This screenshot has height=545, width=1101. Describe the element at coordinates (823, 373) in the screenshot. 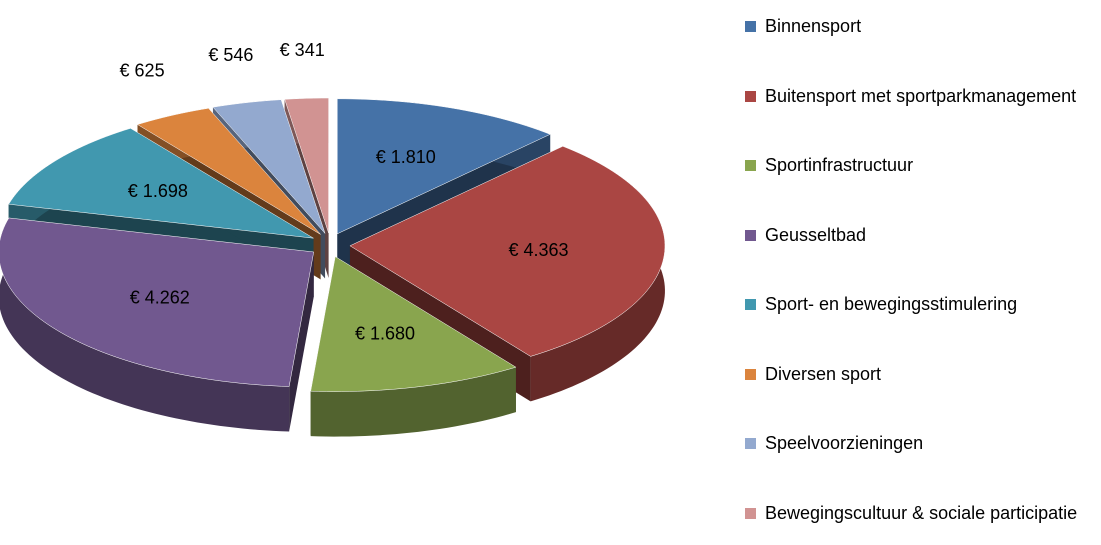

I see `legend-label: Diversen sport` at that location.